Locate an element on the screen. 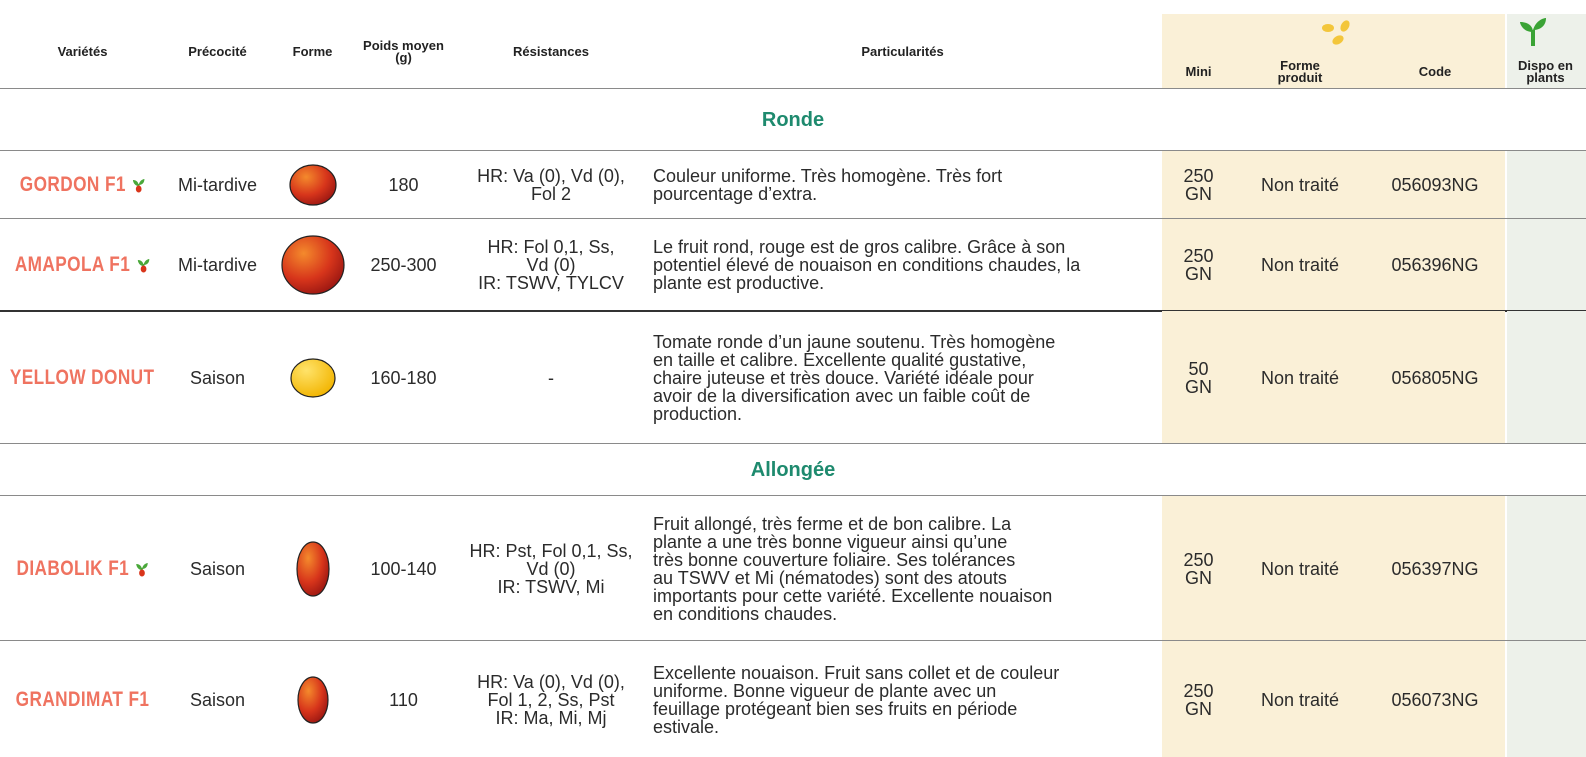  text-line: IR: TSWV, TYLCV is located at coordinates (551, 283).